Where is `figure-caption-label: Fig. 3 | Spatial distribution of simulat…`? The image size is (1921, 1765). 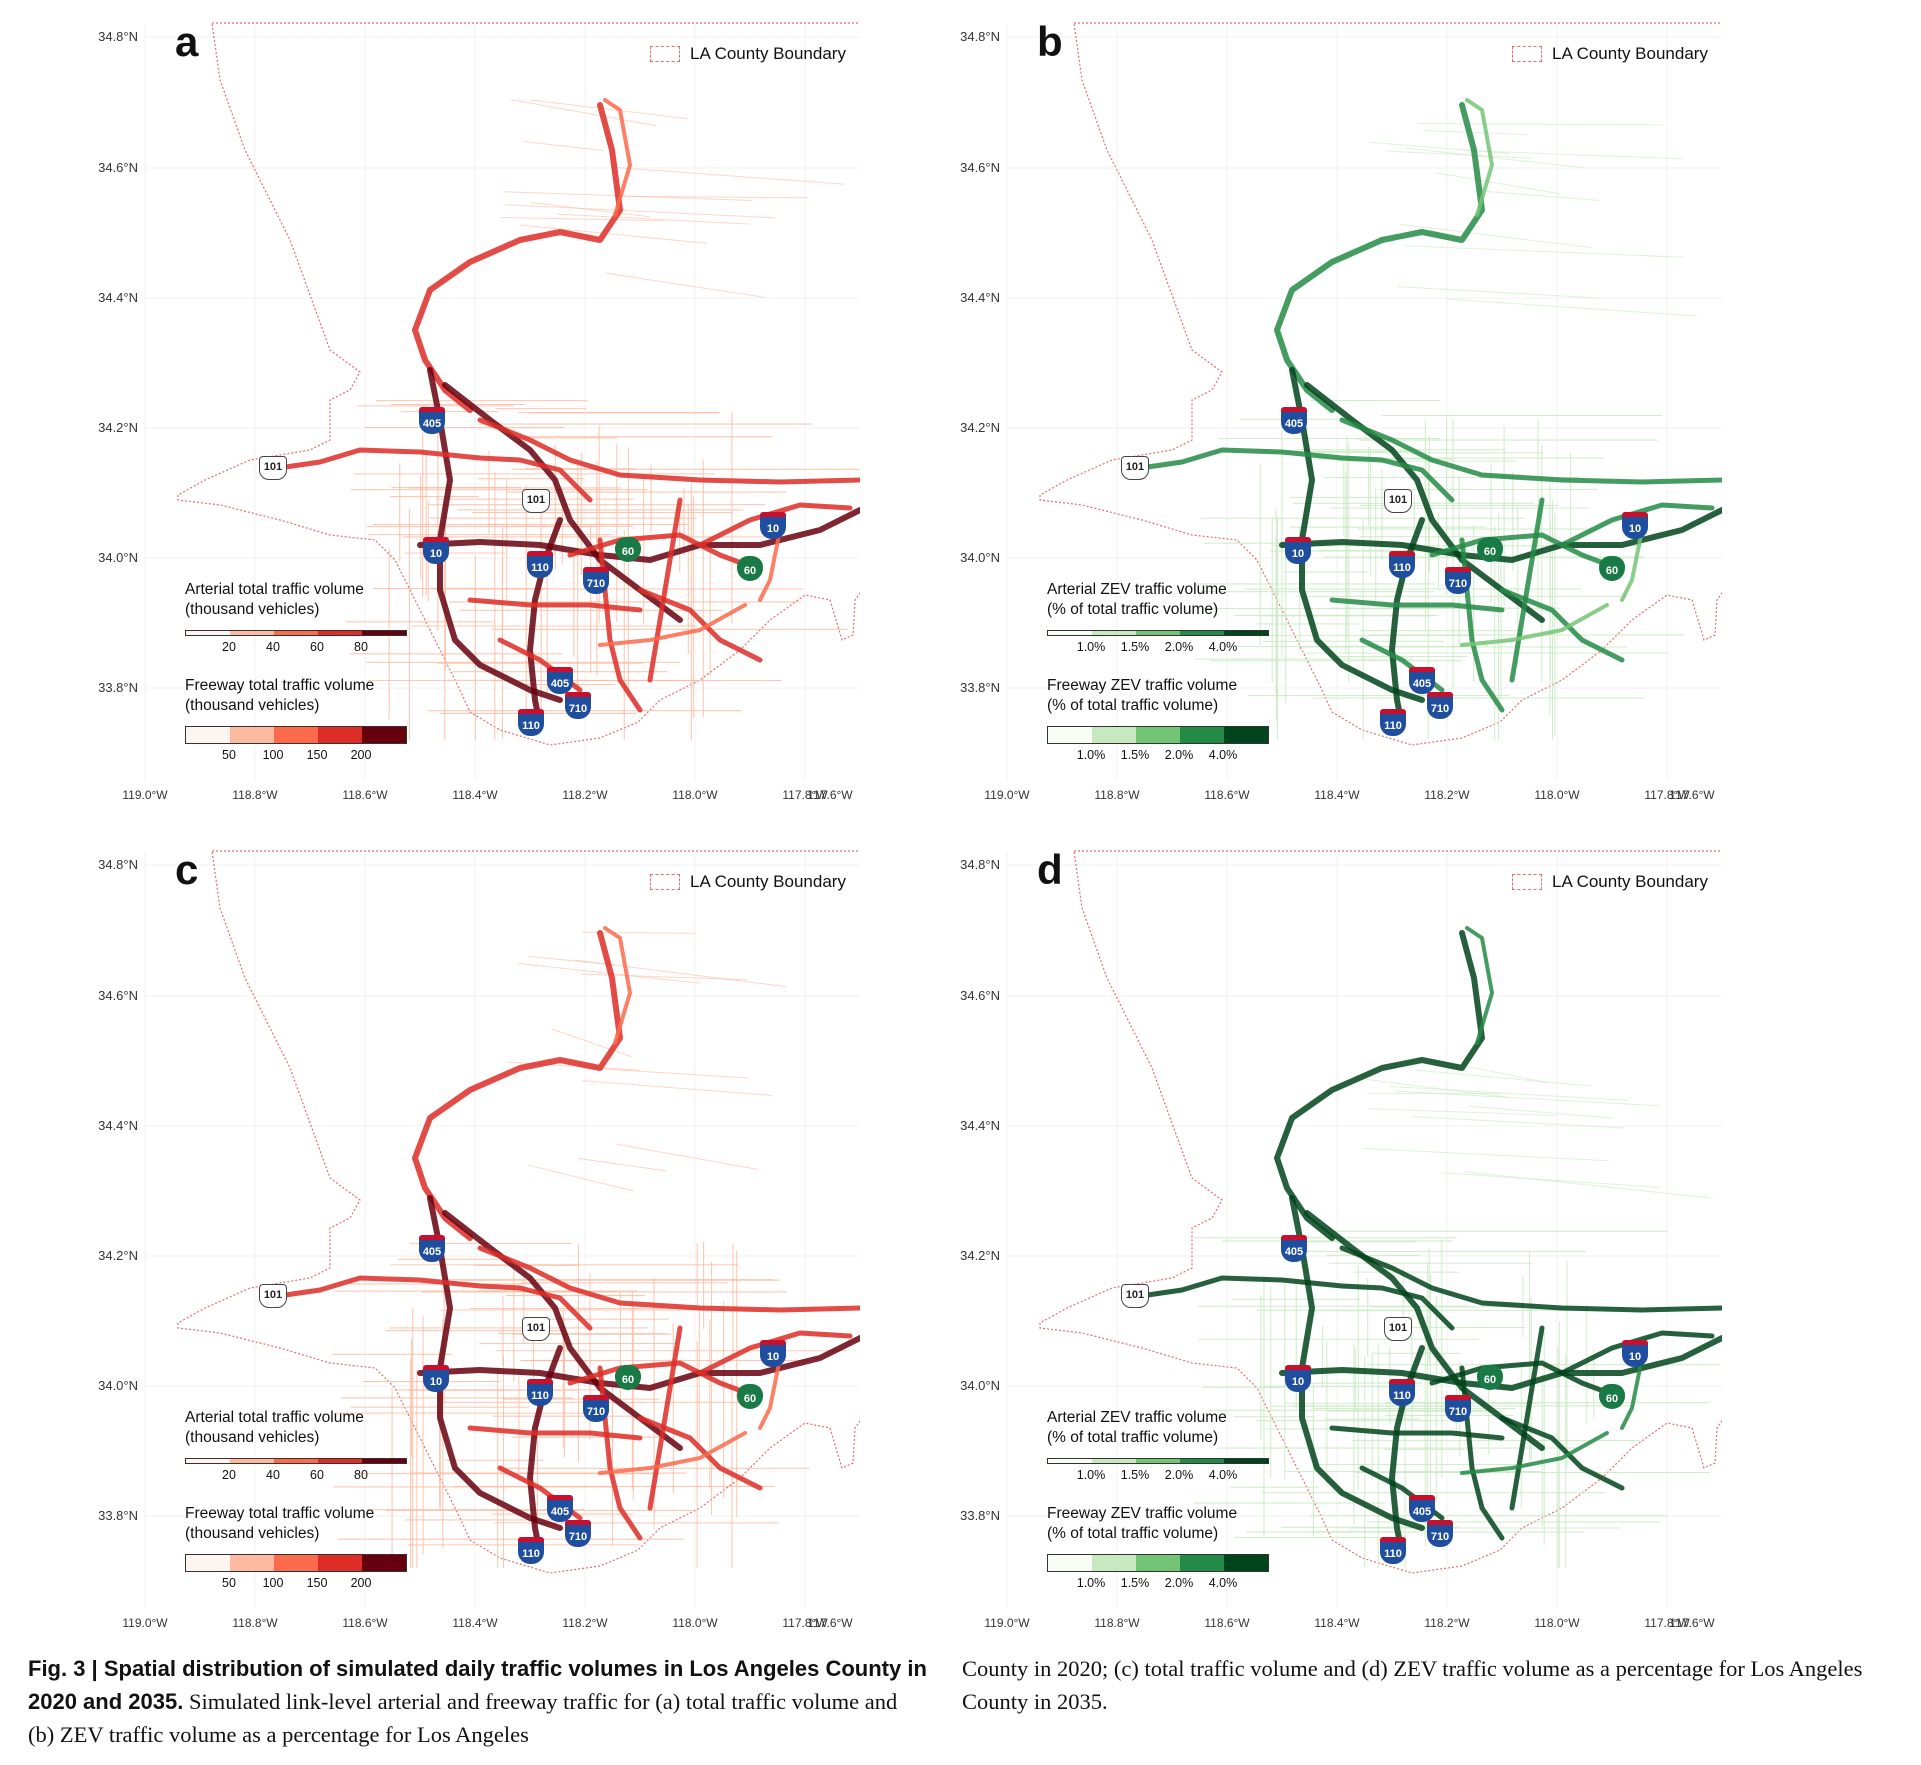 figure-caption-label: Fig. 3 | Spatial distribution of simulat… is located at coordinates (477, 1685).